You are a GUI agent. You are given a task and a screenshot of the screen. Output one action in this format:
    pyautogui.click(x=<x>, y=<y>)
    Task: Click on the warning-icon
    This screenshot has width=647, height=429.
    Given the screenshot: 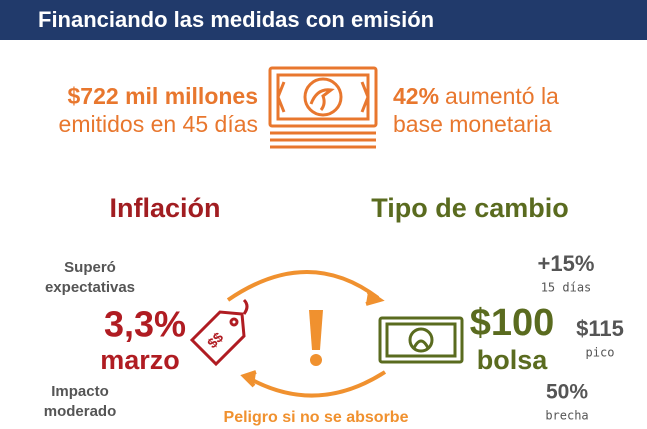 What is the action you would take?
    pyautogui.click(x=316, y=338)
    